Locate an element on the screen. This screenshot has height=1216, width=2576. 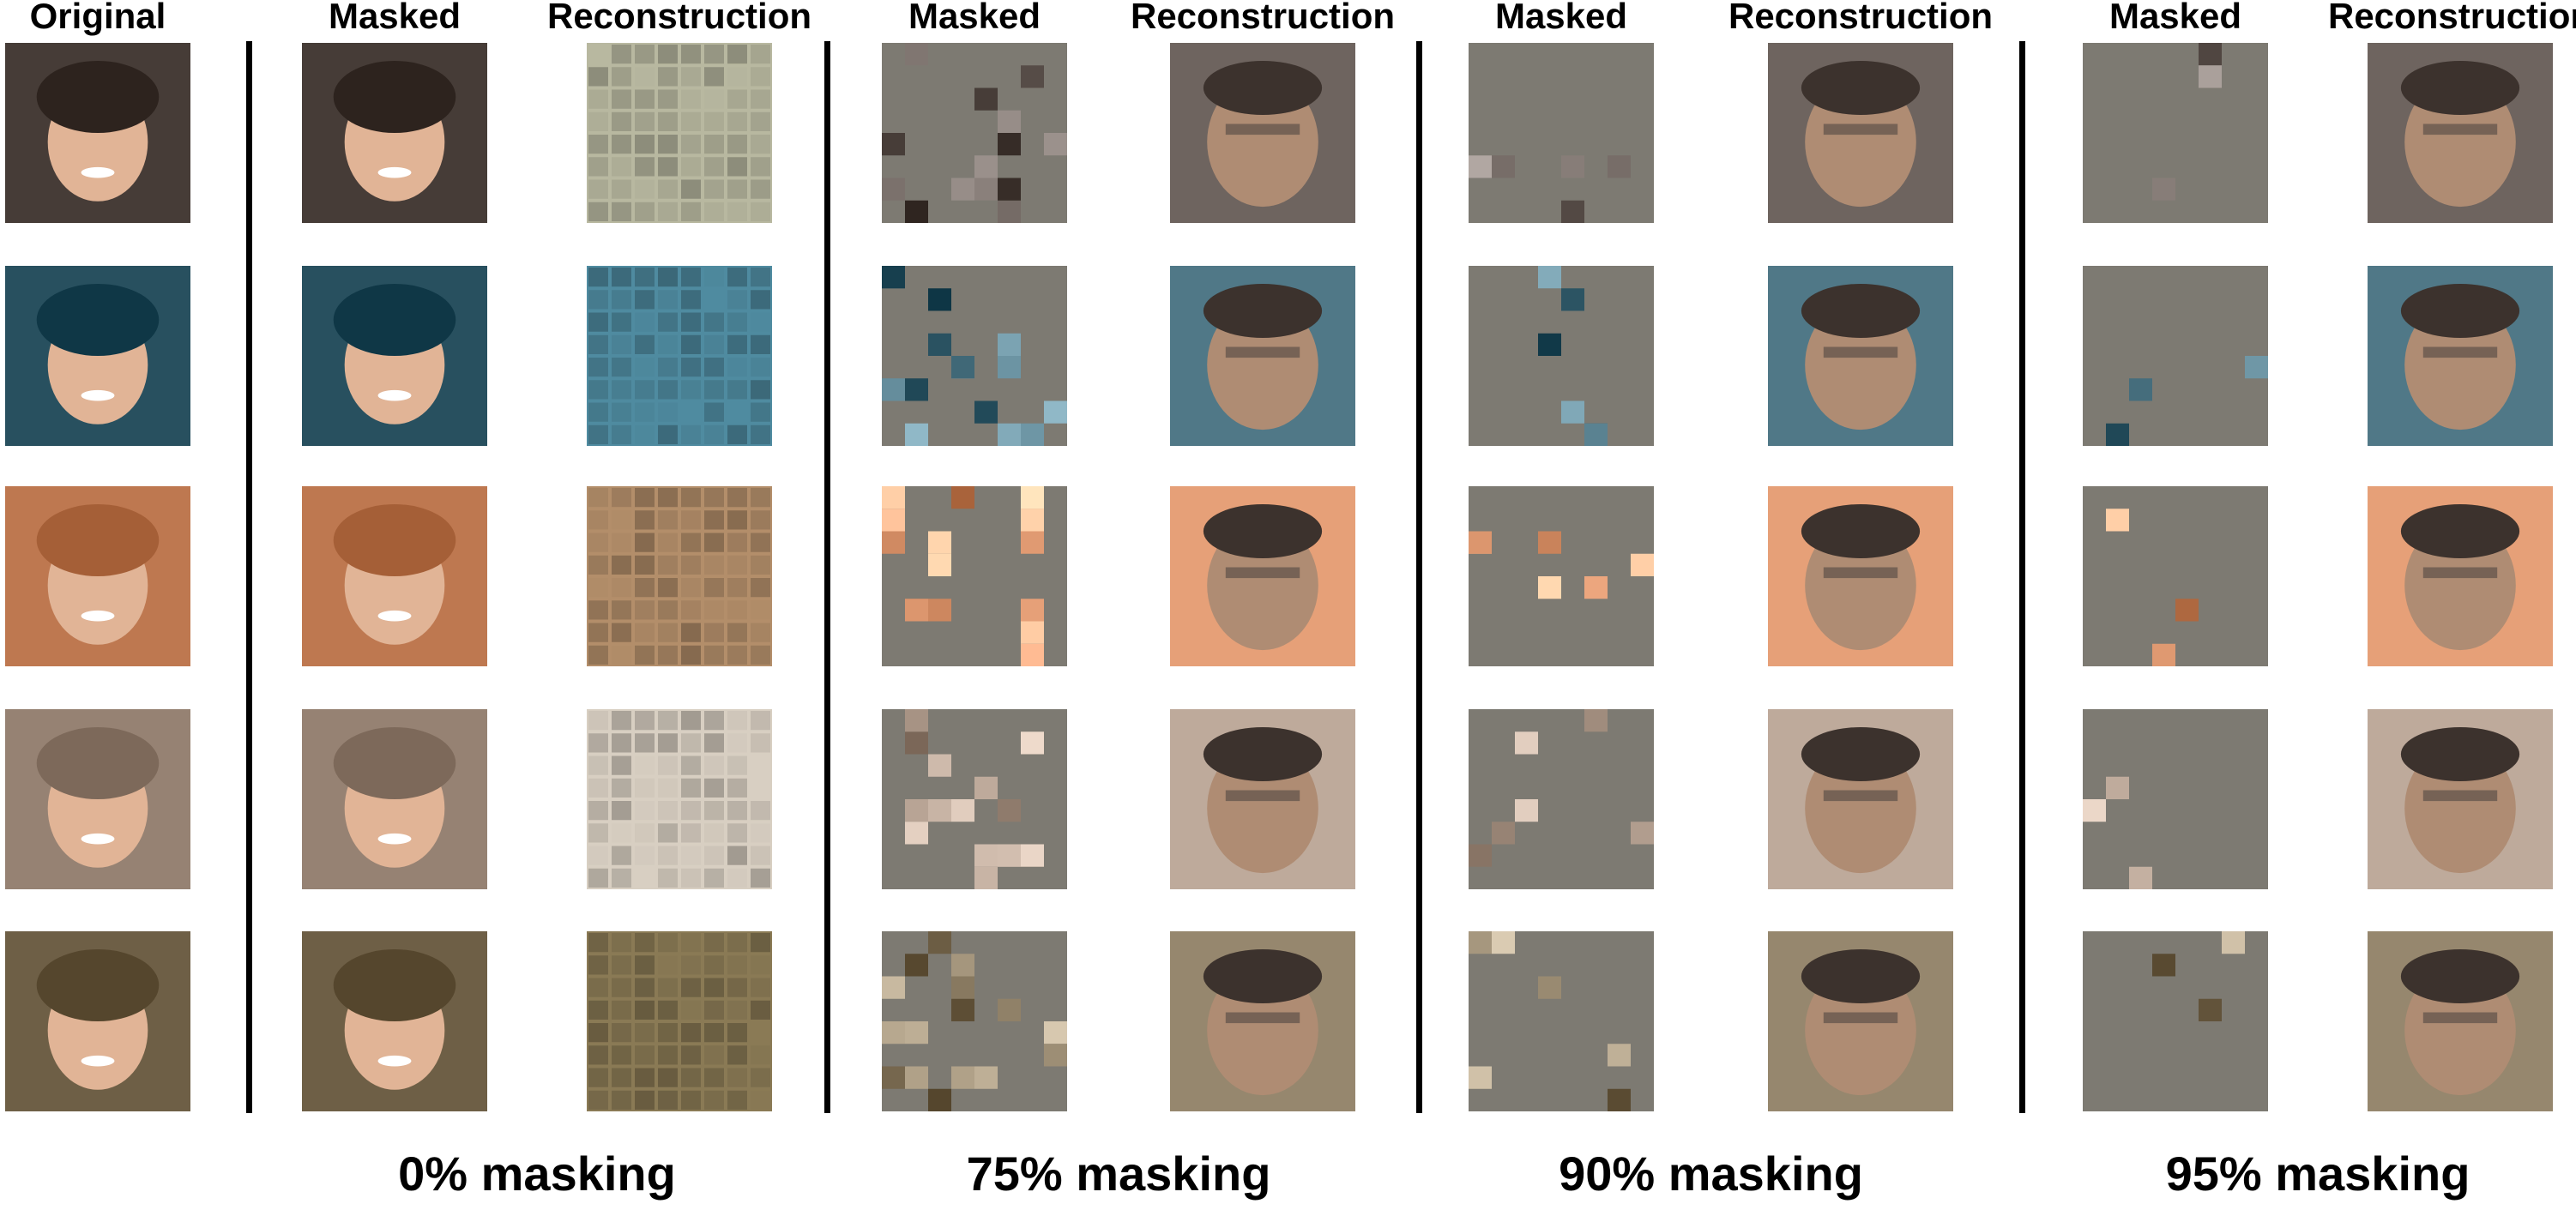
group-caption: 95% masking is located at coordinates (2318, 1174).